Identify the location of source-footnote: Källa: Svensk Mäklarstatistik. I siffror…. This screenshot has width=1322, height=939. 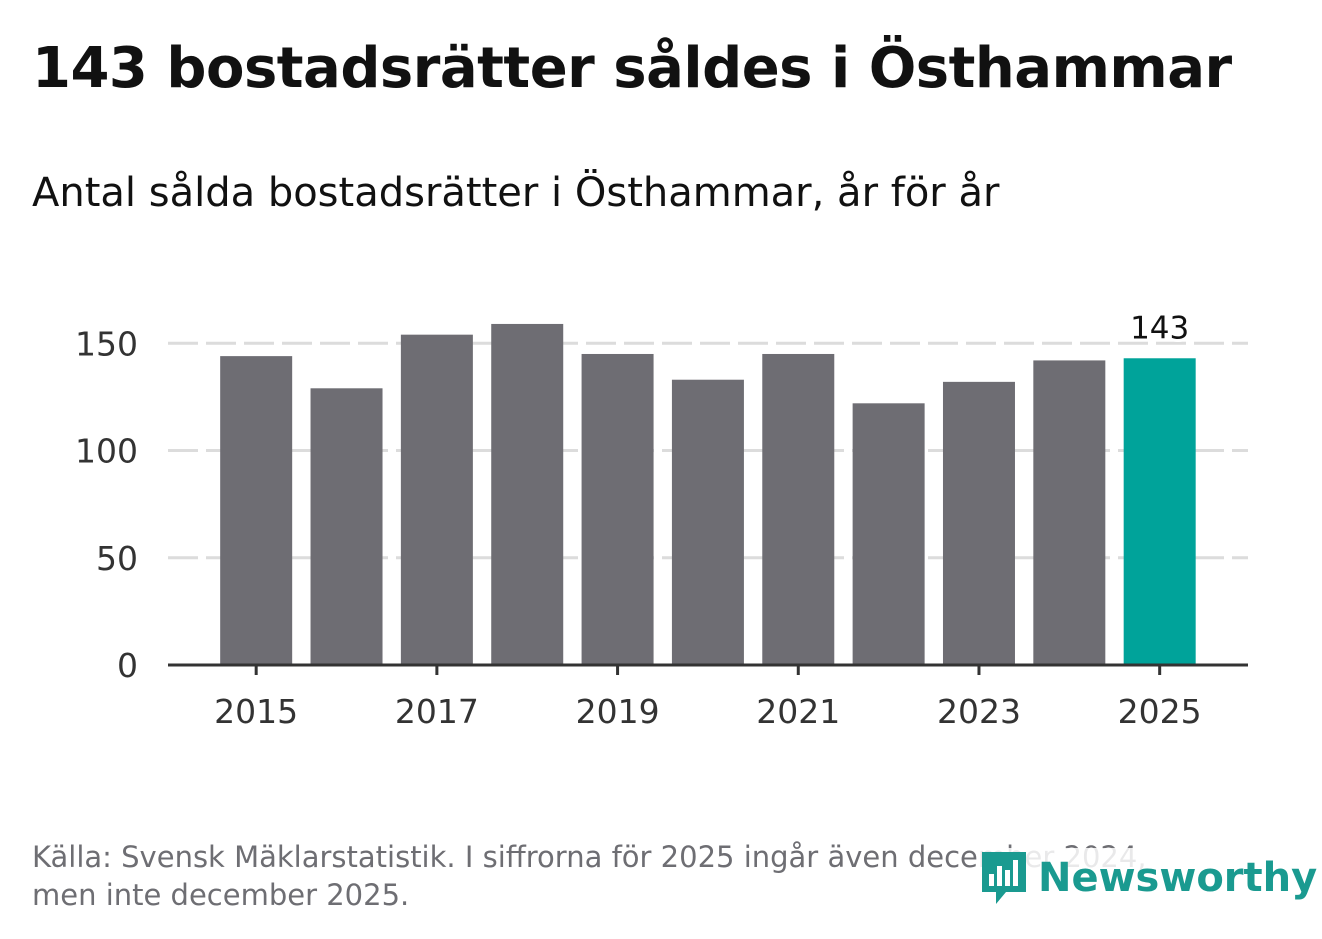
(632, 876).